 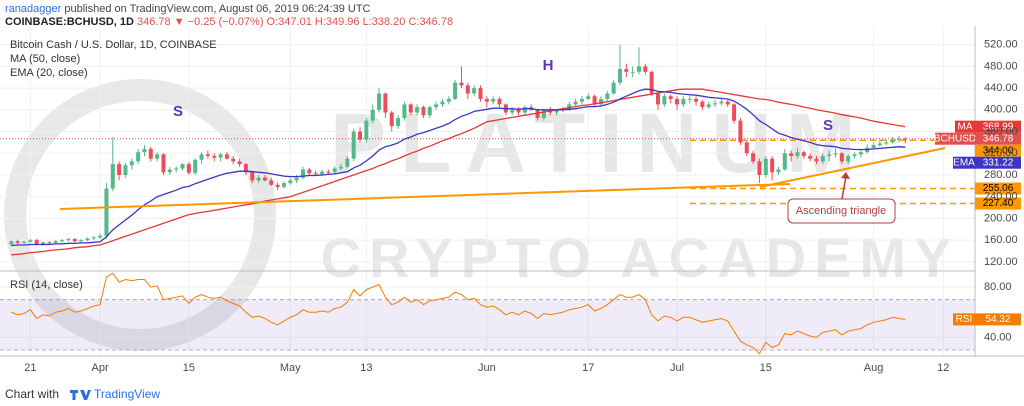 I want to click on tag-name: RSI, so click(x=964, y=319).